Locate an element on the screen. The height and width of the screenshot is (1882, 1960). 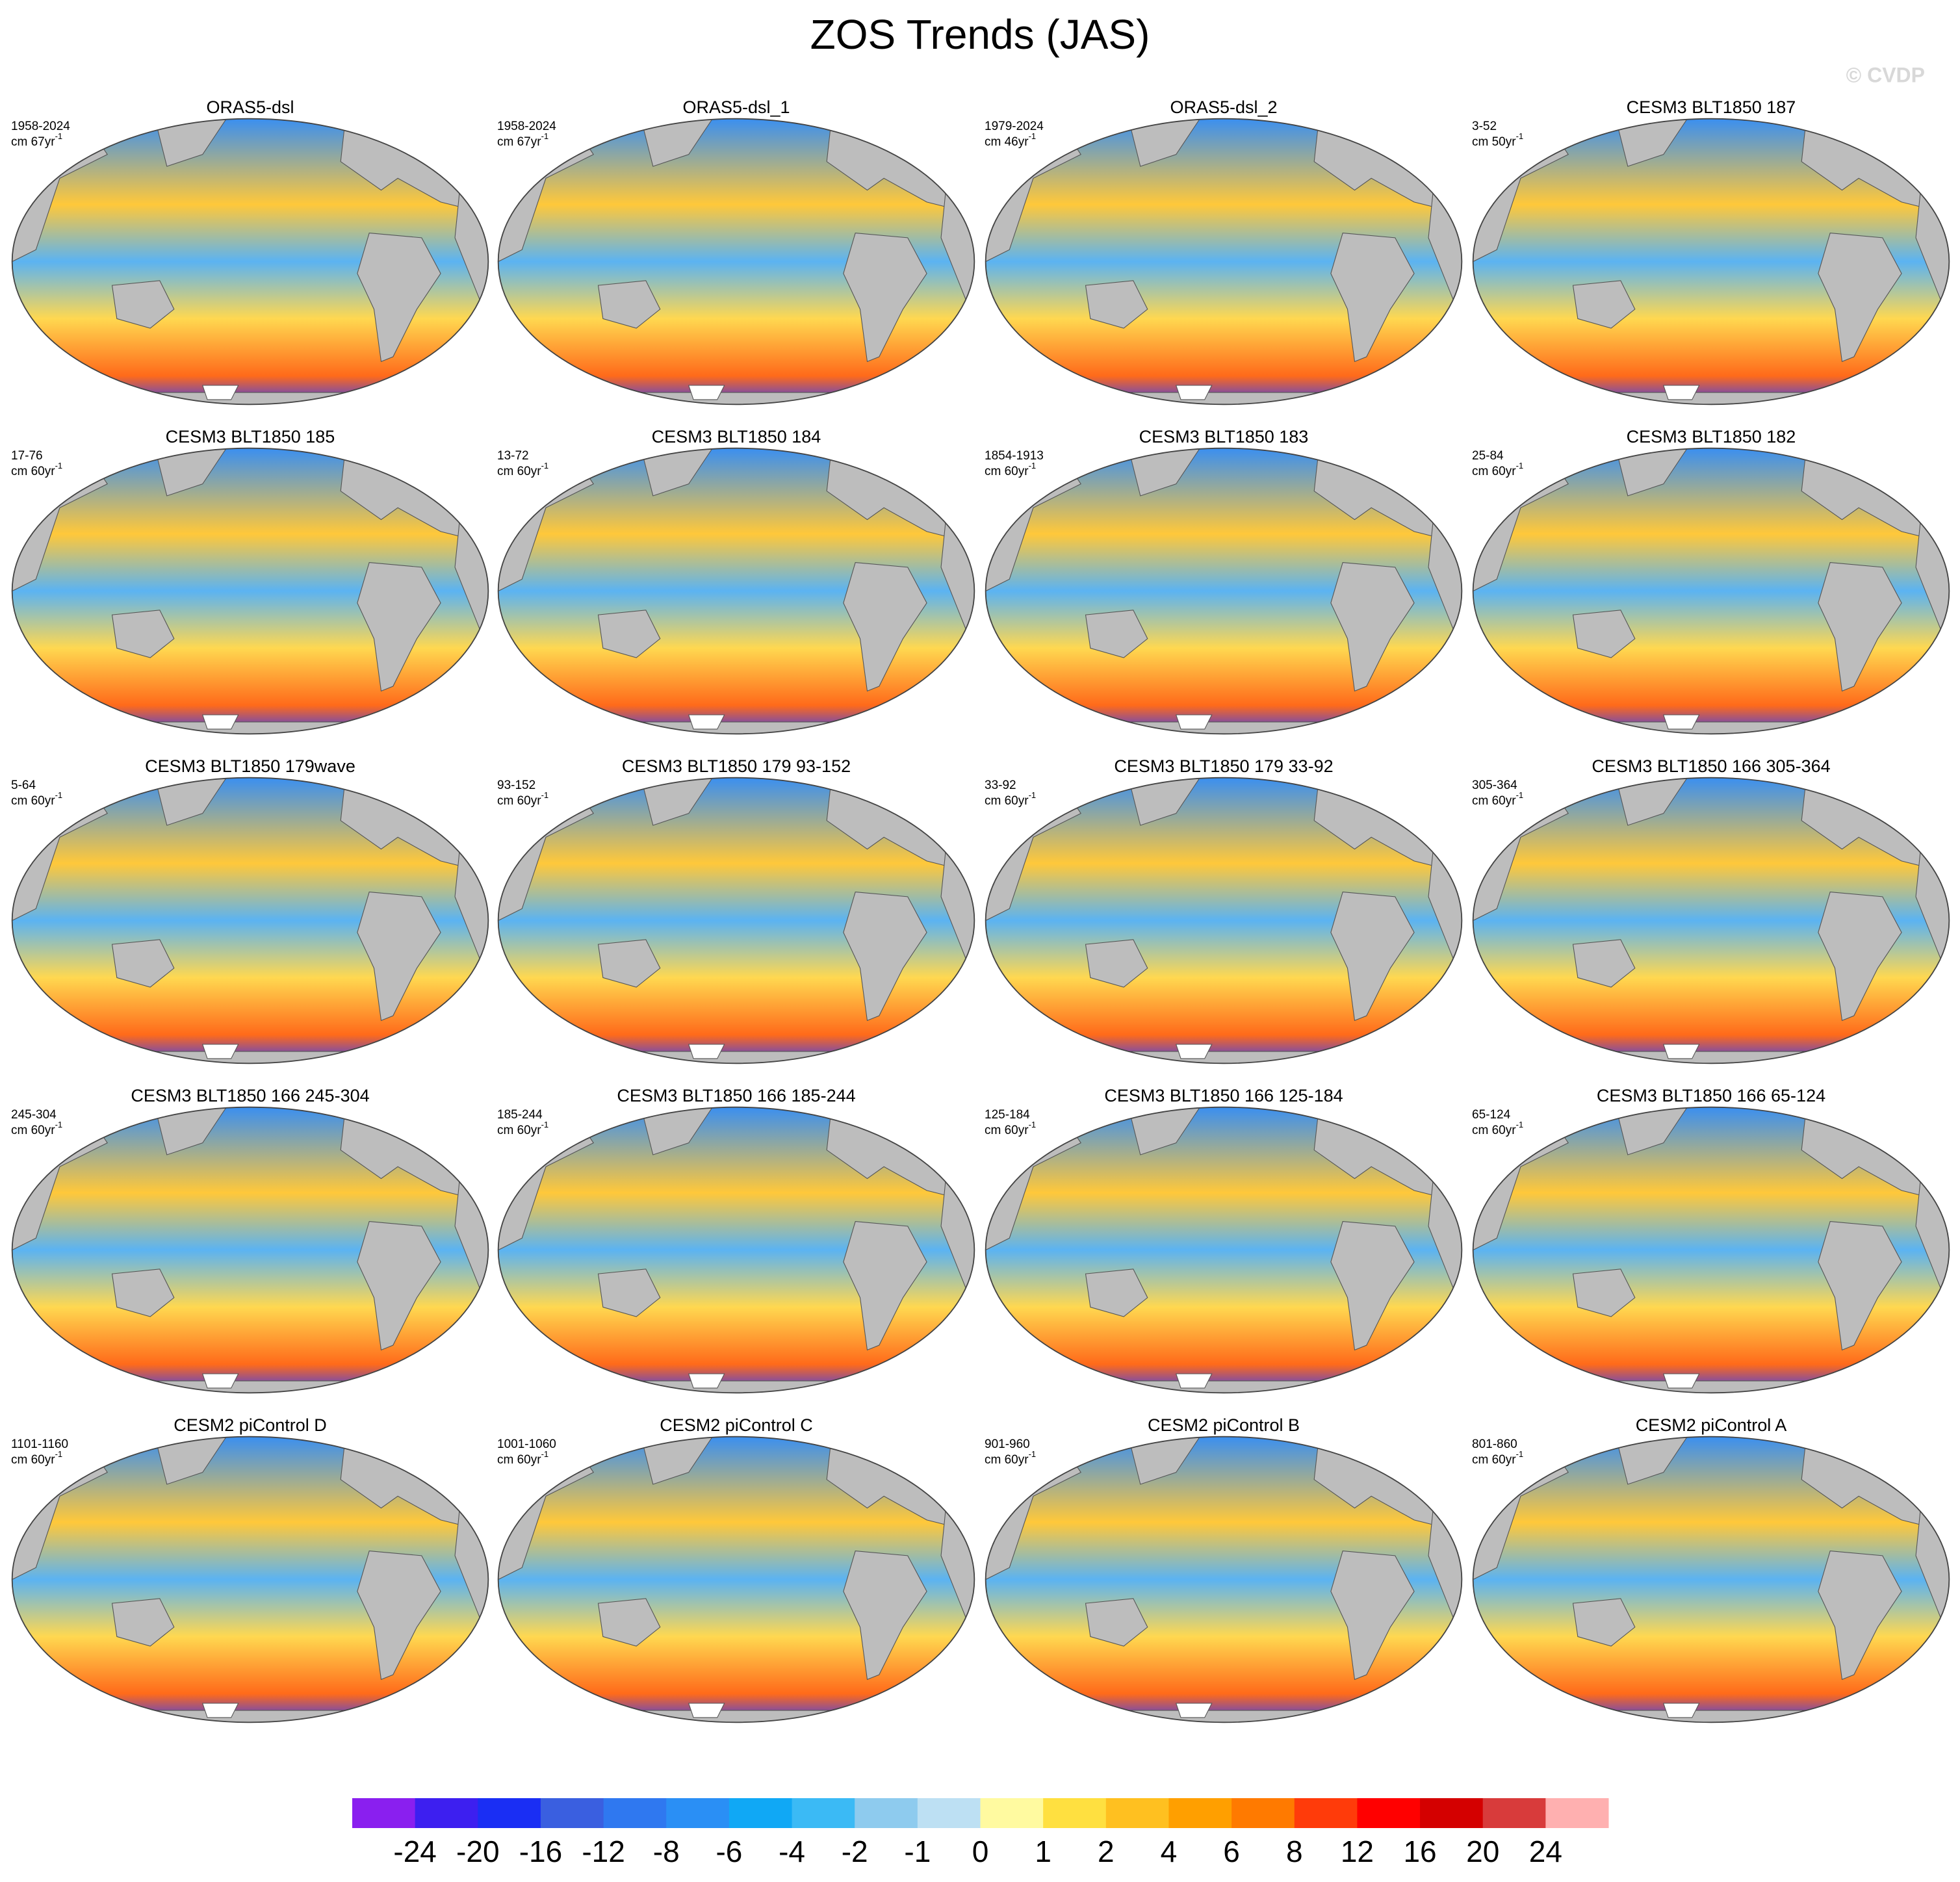
colorbar-label: 2 is located at coordinates (1106, 1851).